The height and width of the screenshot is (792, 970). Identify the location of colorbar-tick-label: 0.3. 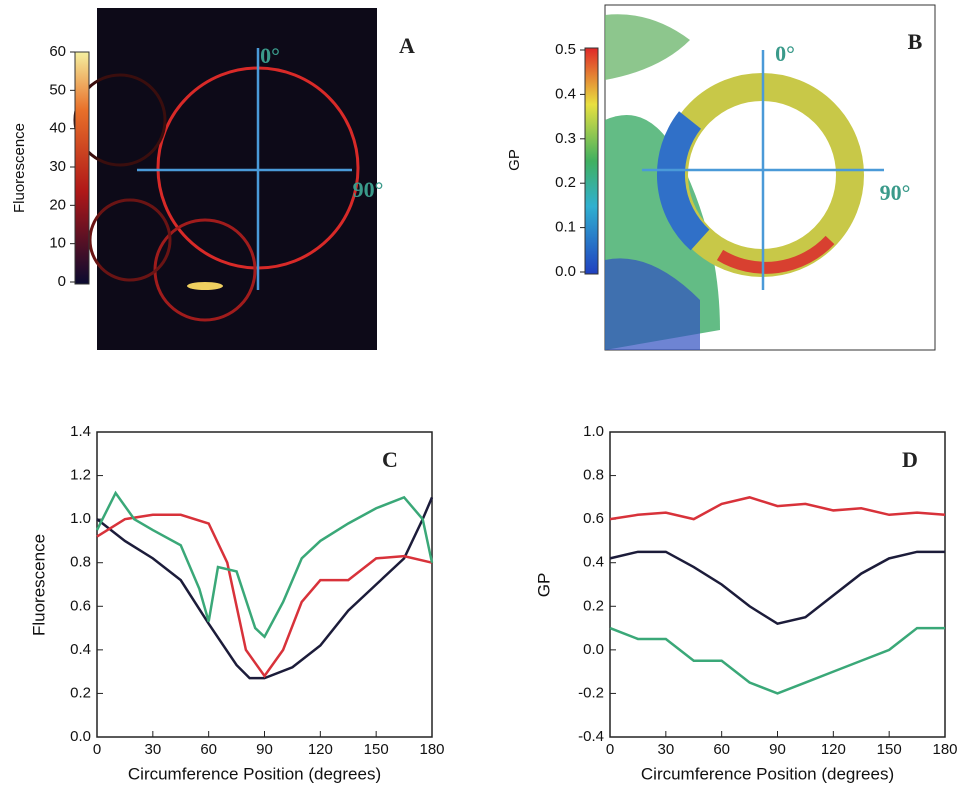
(565, 138).